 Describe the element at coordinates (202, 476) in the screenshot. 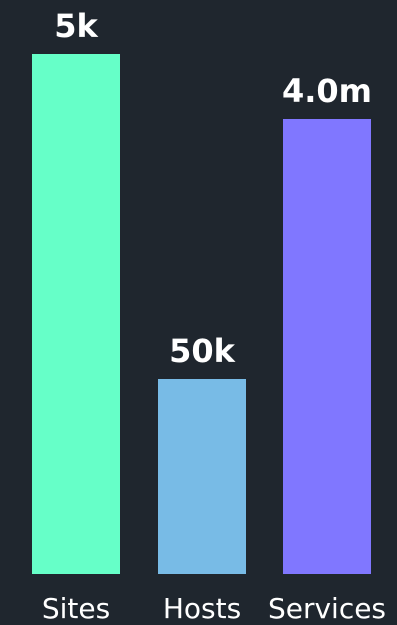

I see `bar-hosts` at that location.